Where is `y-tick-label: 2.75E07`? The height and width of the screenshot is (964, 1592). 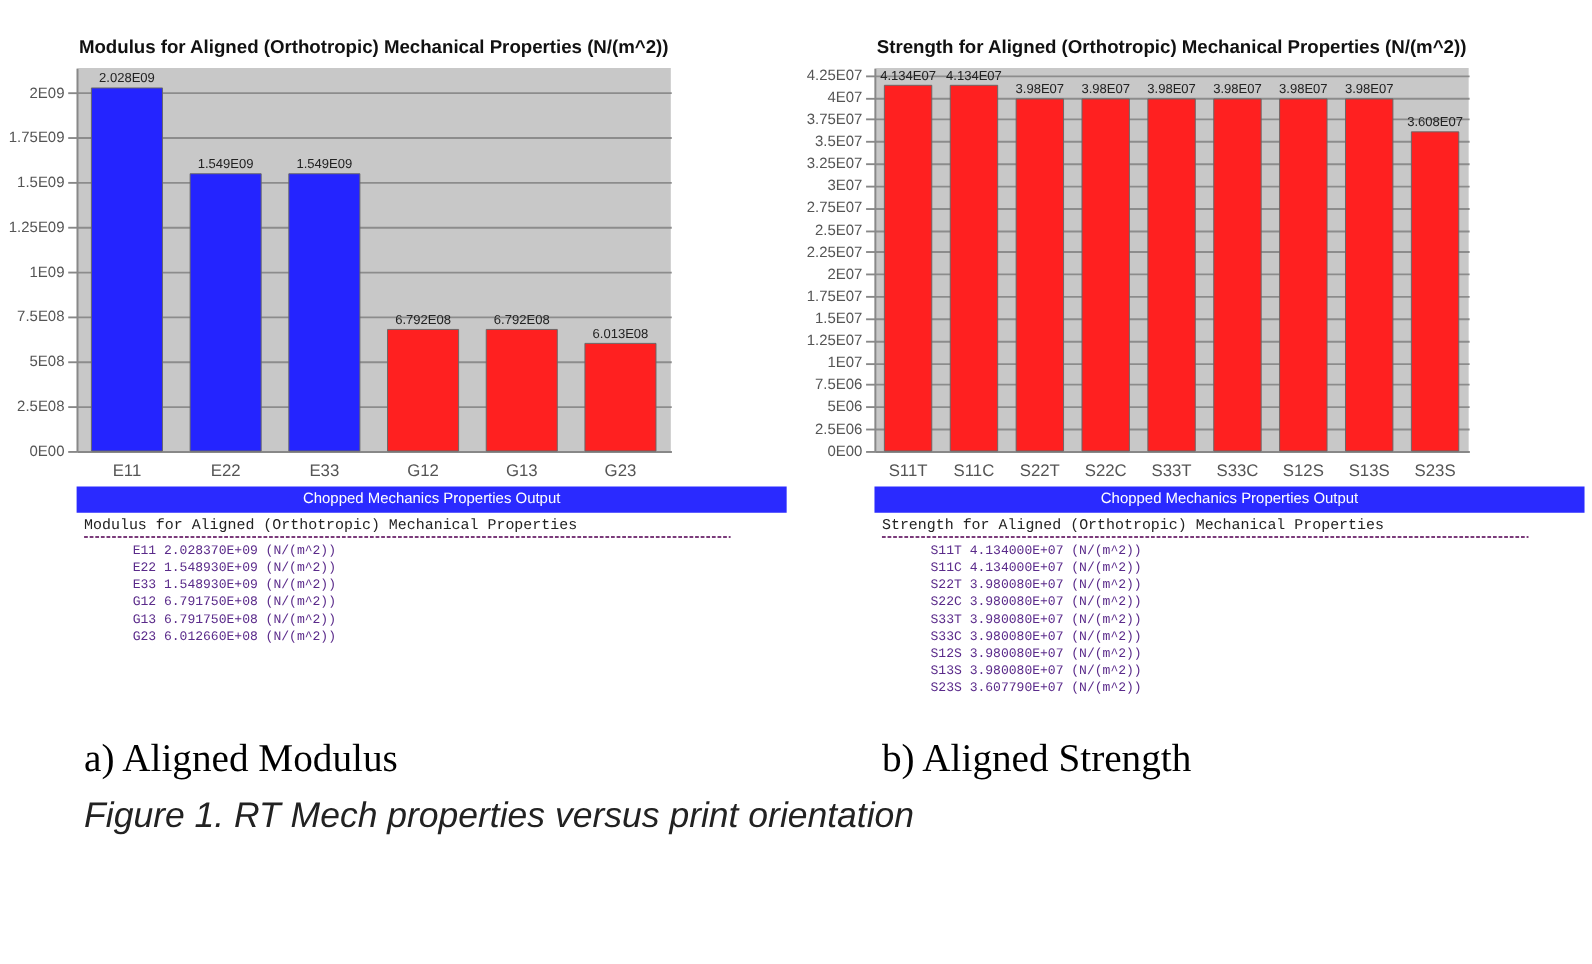
y-tick-label: 2.75E07 is located at coordinates (834, 207).